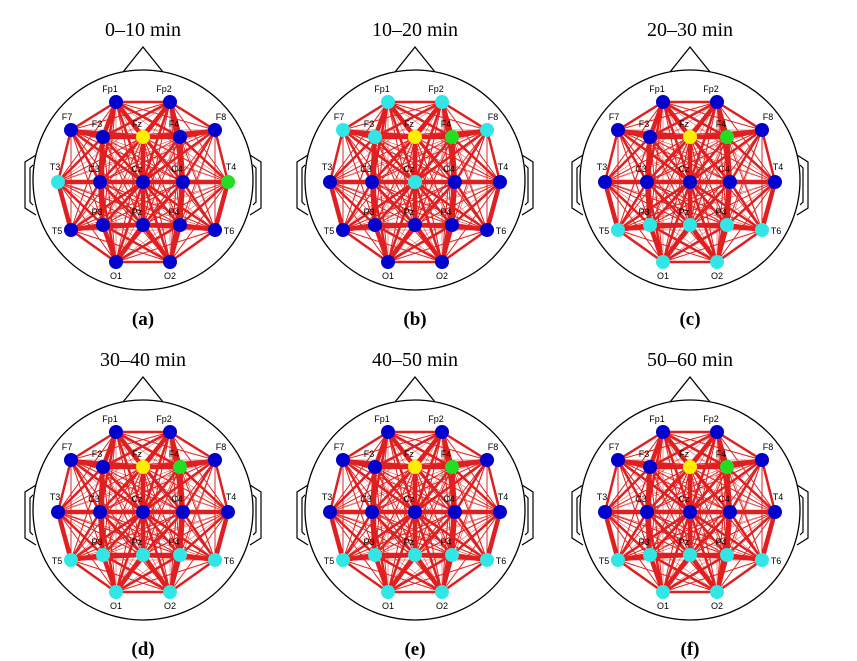  I want to click on electrode-label: T3, so click(55, 167).